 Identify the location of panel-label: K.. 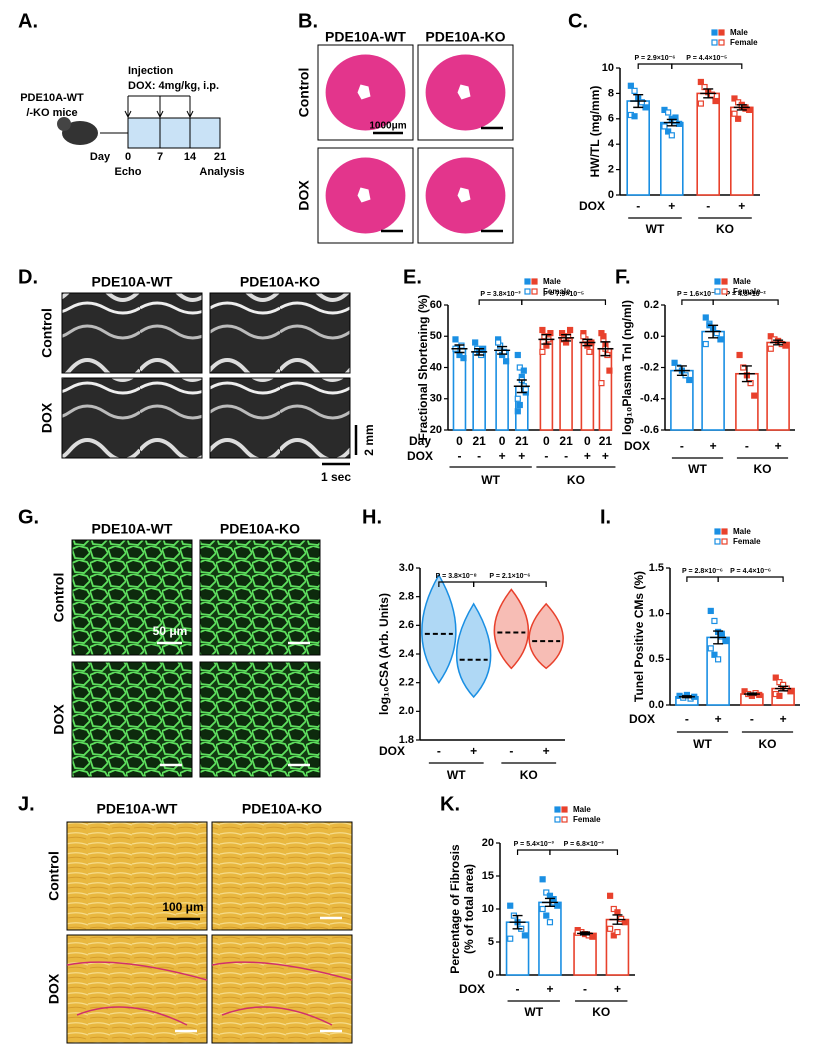
(450, 804).